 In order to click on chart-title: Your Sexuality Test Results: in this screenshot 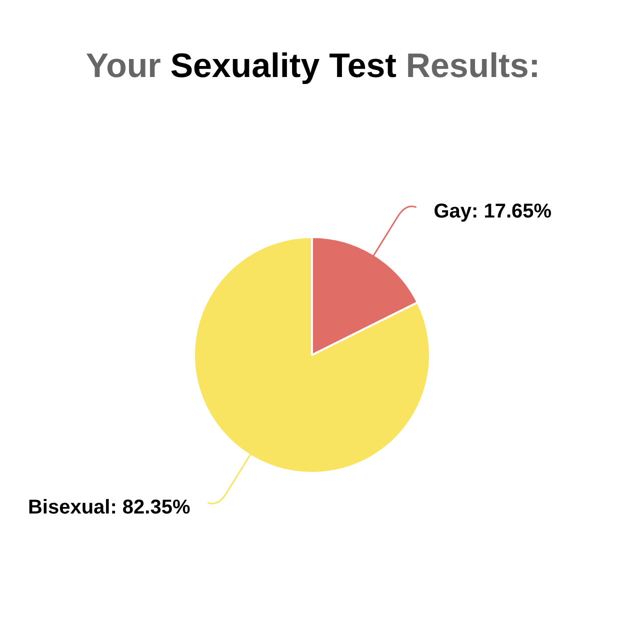, I will do `click(313, 66)`.